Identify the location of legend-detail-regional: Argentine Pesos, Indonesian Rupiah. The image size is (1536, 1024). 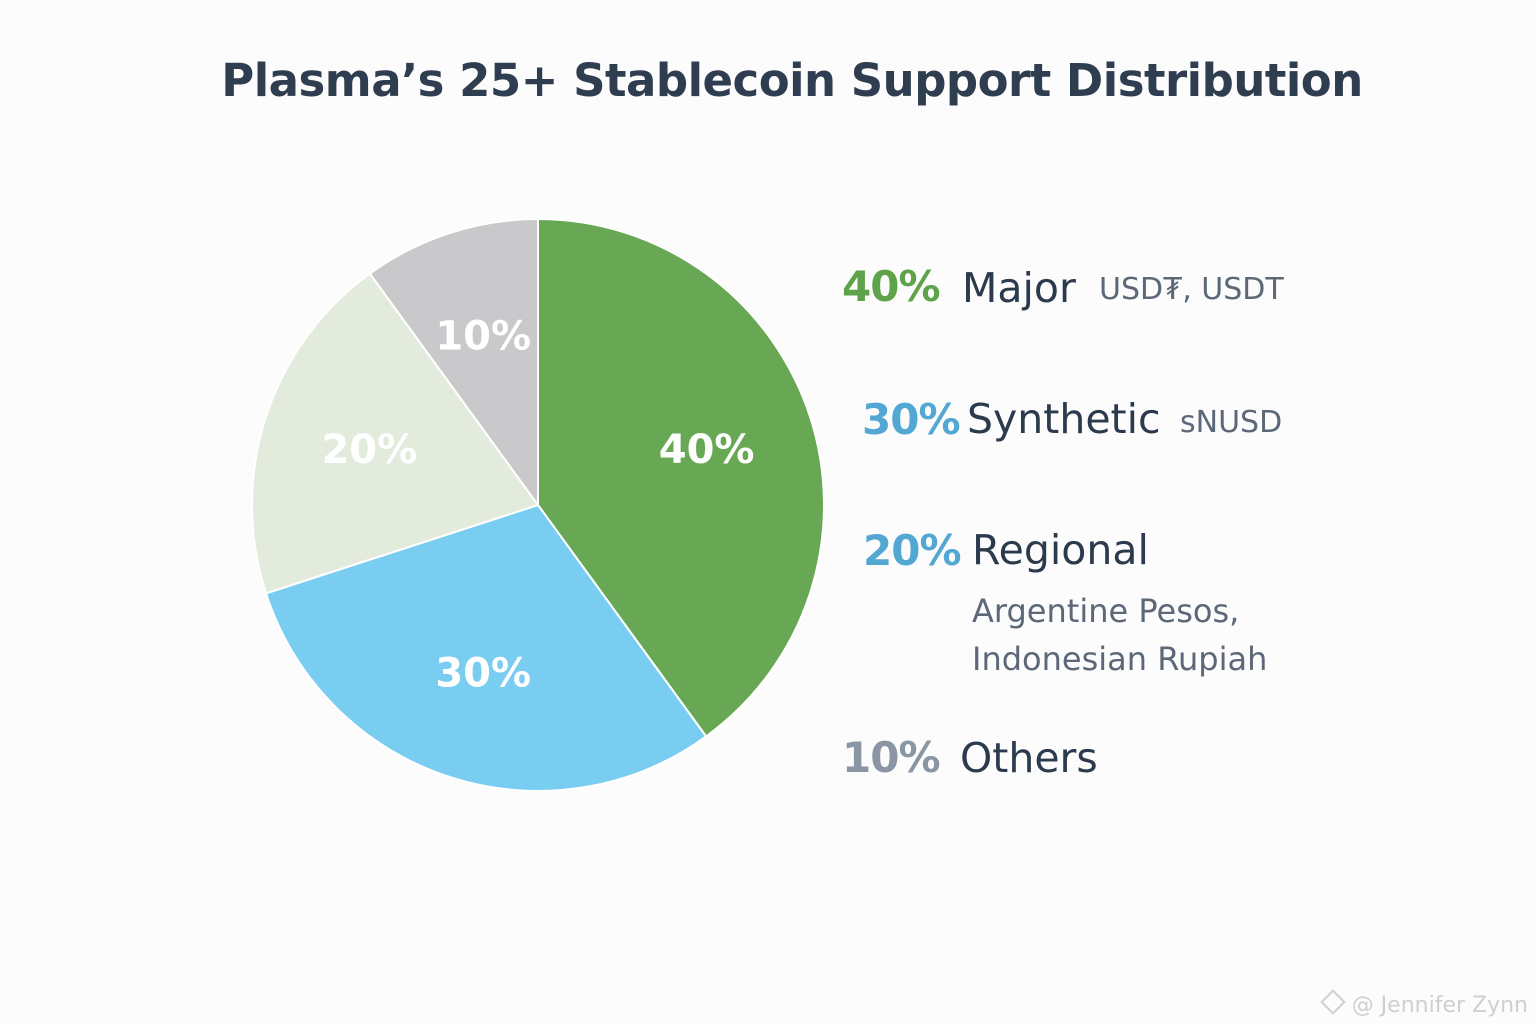
(1119, 635).